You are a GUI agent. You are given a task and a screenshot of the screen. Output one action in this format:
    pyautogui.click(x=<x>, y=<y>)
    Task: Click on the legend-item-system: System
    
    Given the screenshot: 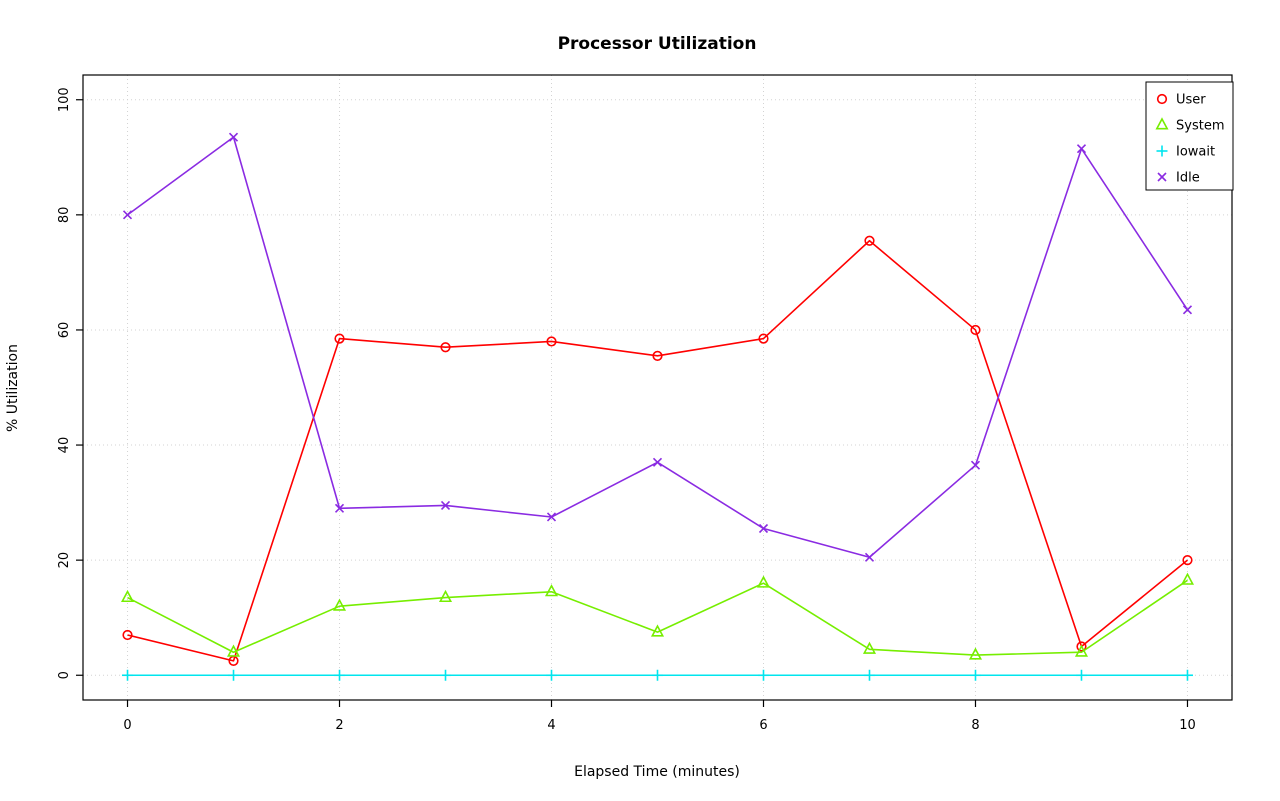 What is the action you would take?
    pyautogui.click(x=1189, y=125)
    